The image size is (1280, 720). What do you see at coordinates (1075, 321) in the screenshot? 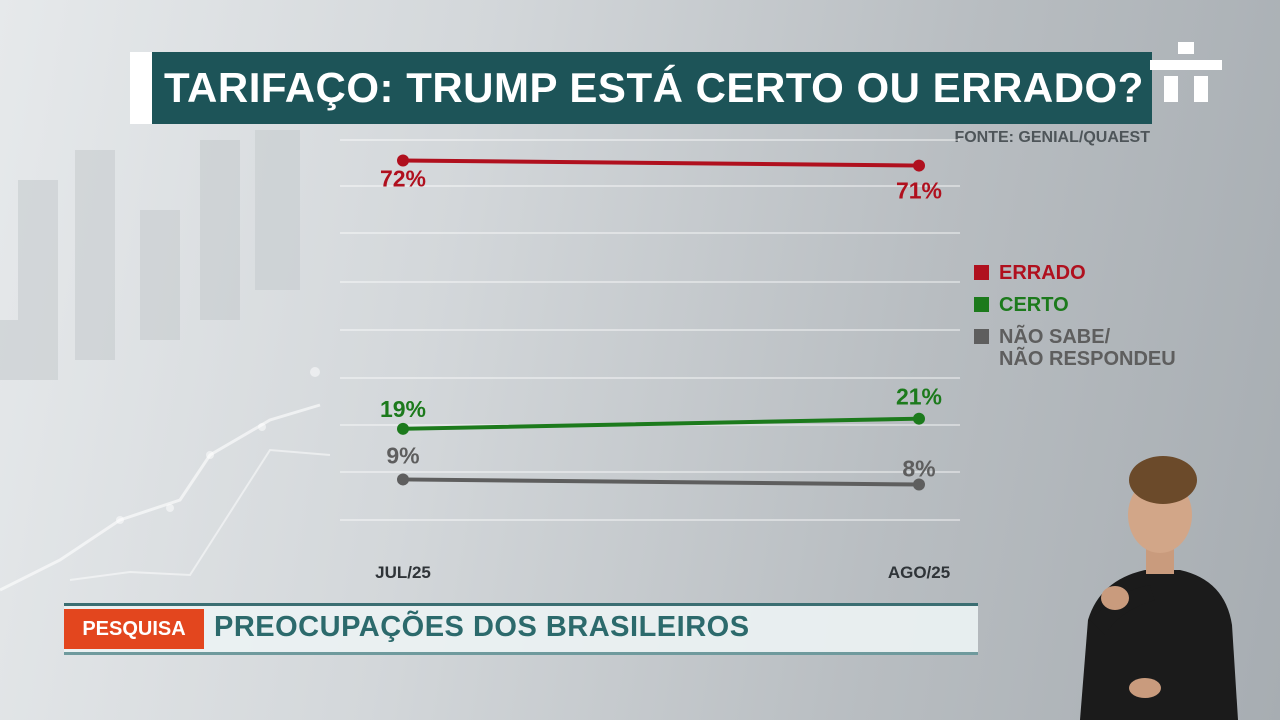
I see `chart-legend: ERRADO CERTO NÃO SABE/ NÃO RESPONDEU` at bounding box center [1075, 321].